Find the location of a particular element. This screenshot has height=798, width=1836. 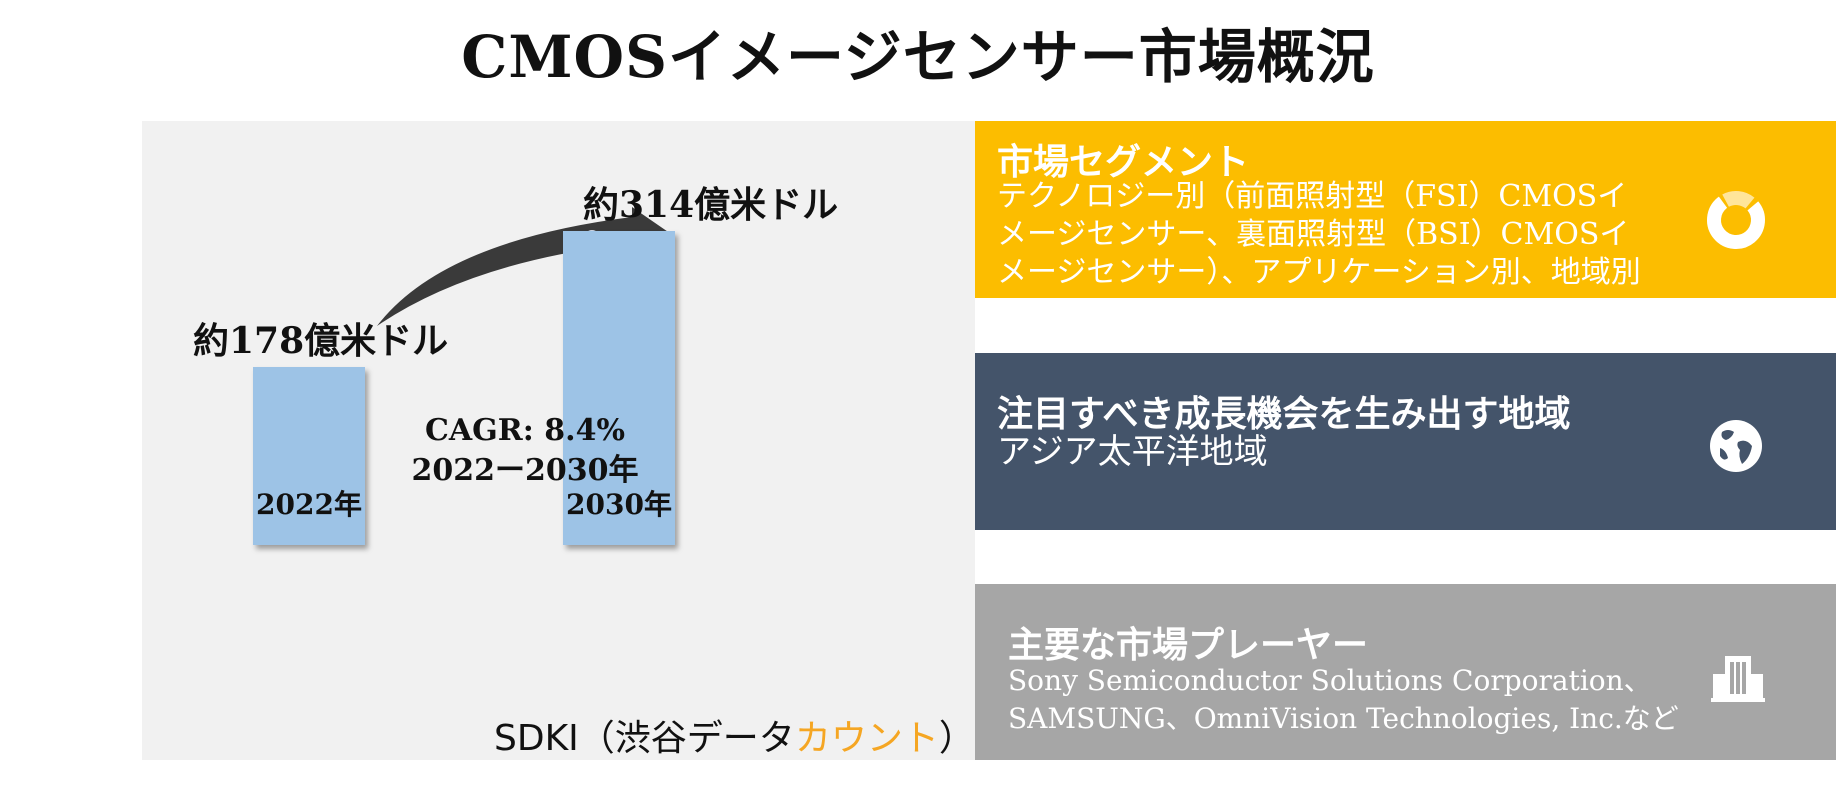

cagr-annotation: CAGR: 8.4% 2022ー2030年 is located at coordinates (525, 451).